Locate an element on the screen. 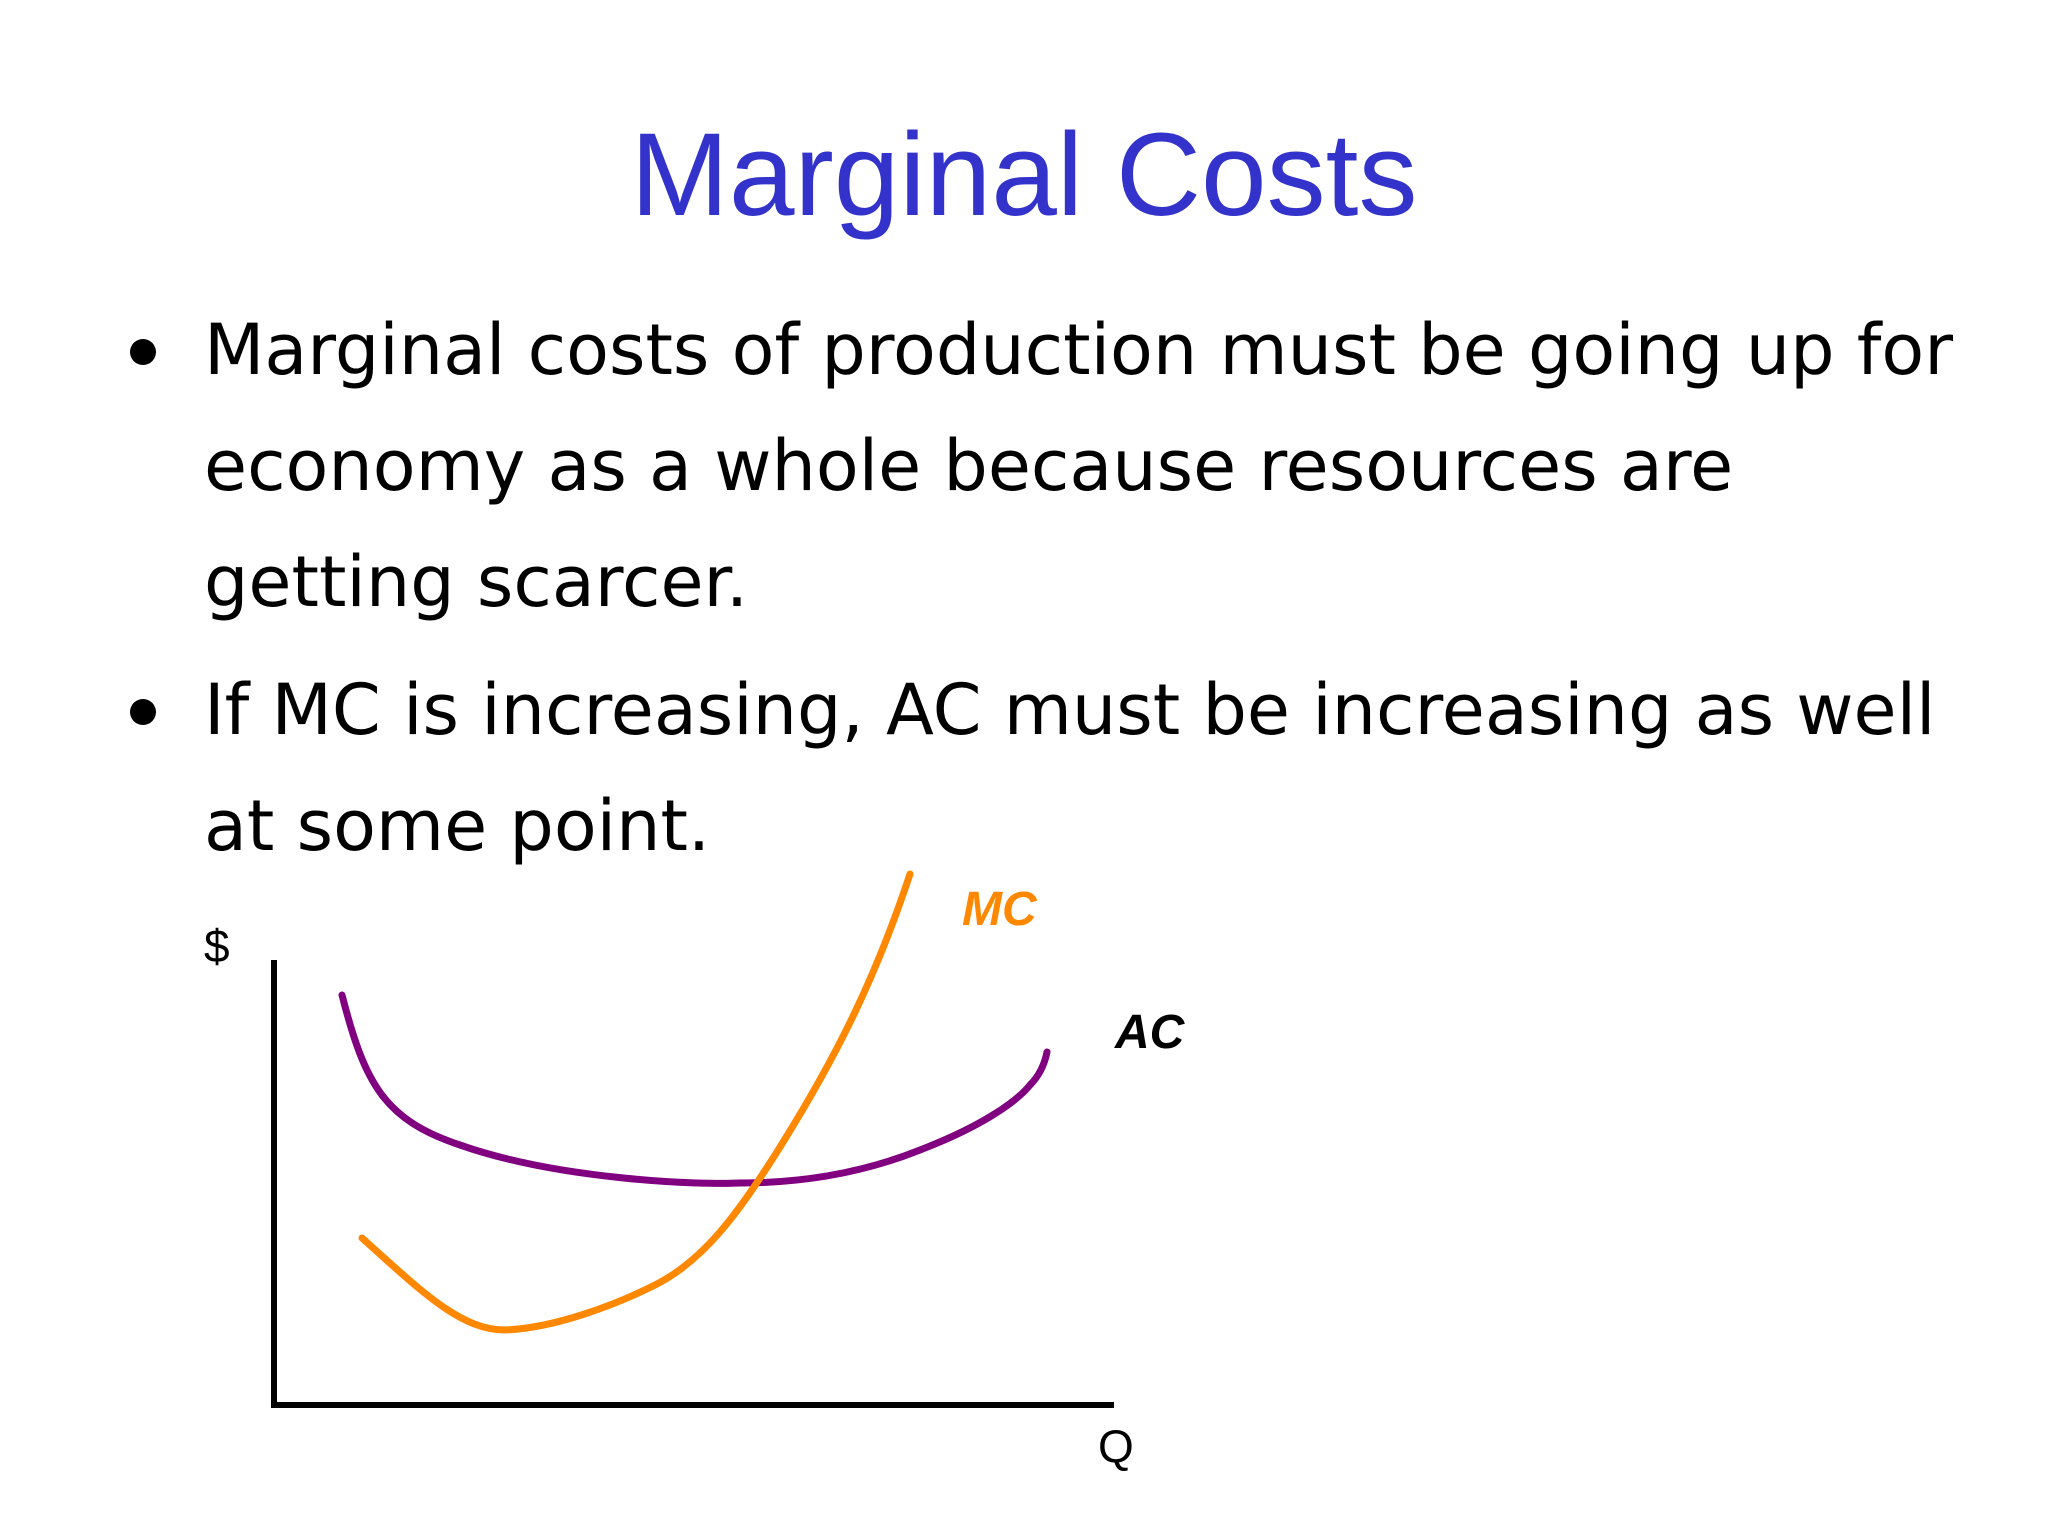  slide-title: Marginal Costs is located at coordinates (1024, 175).